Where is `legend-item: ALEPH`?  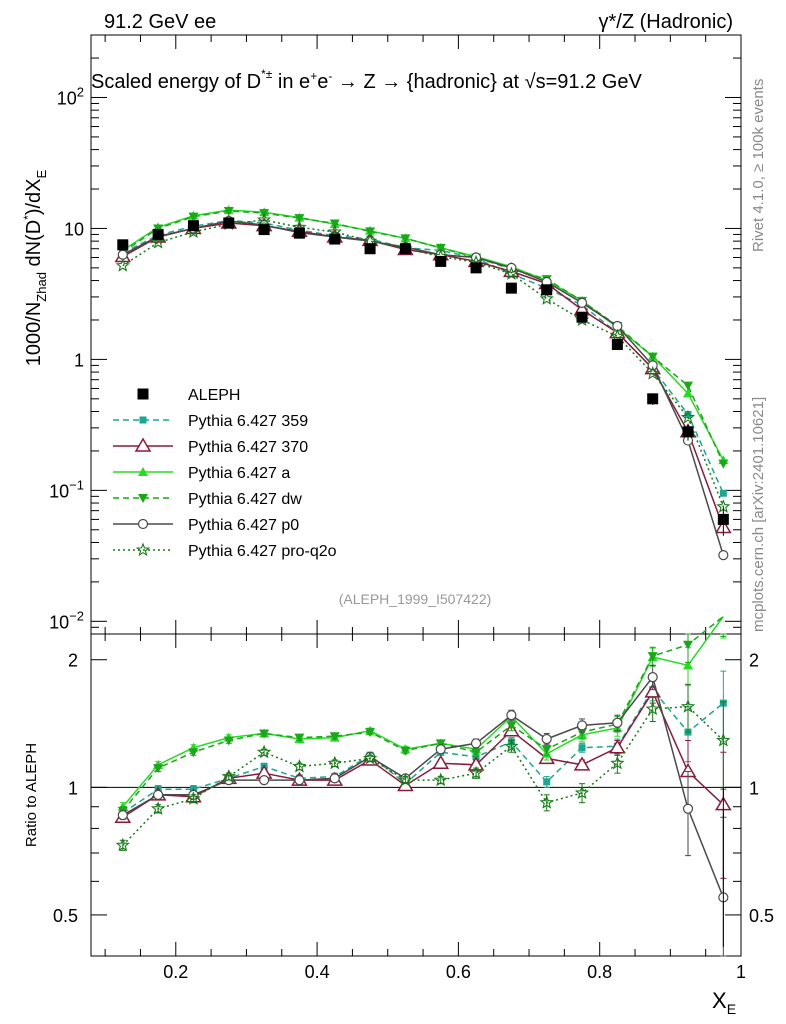 legend-item: ALEPH is located at coordinates (188, 395).